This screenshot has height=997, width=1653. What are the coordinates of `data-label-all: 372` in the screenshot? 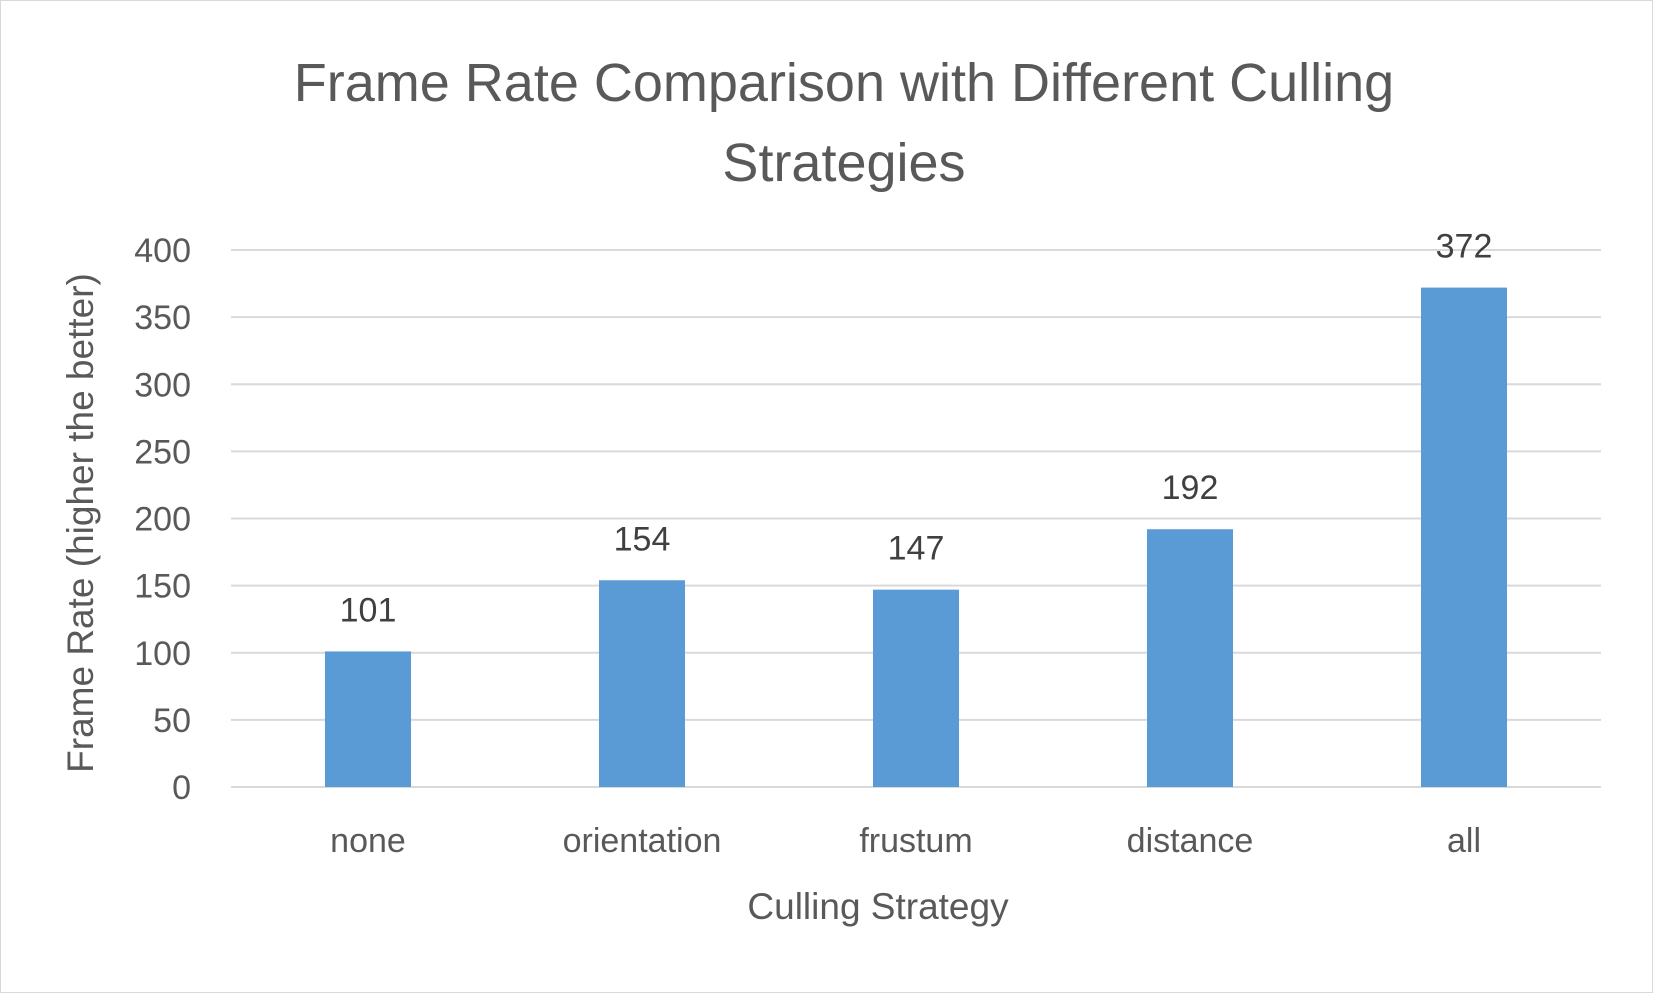 It's located at (1464, 247).